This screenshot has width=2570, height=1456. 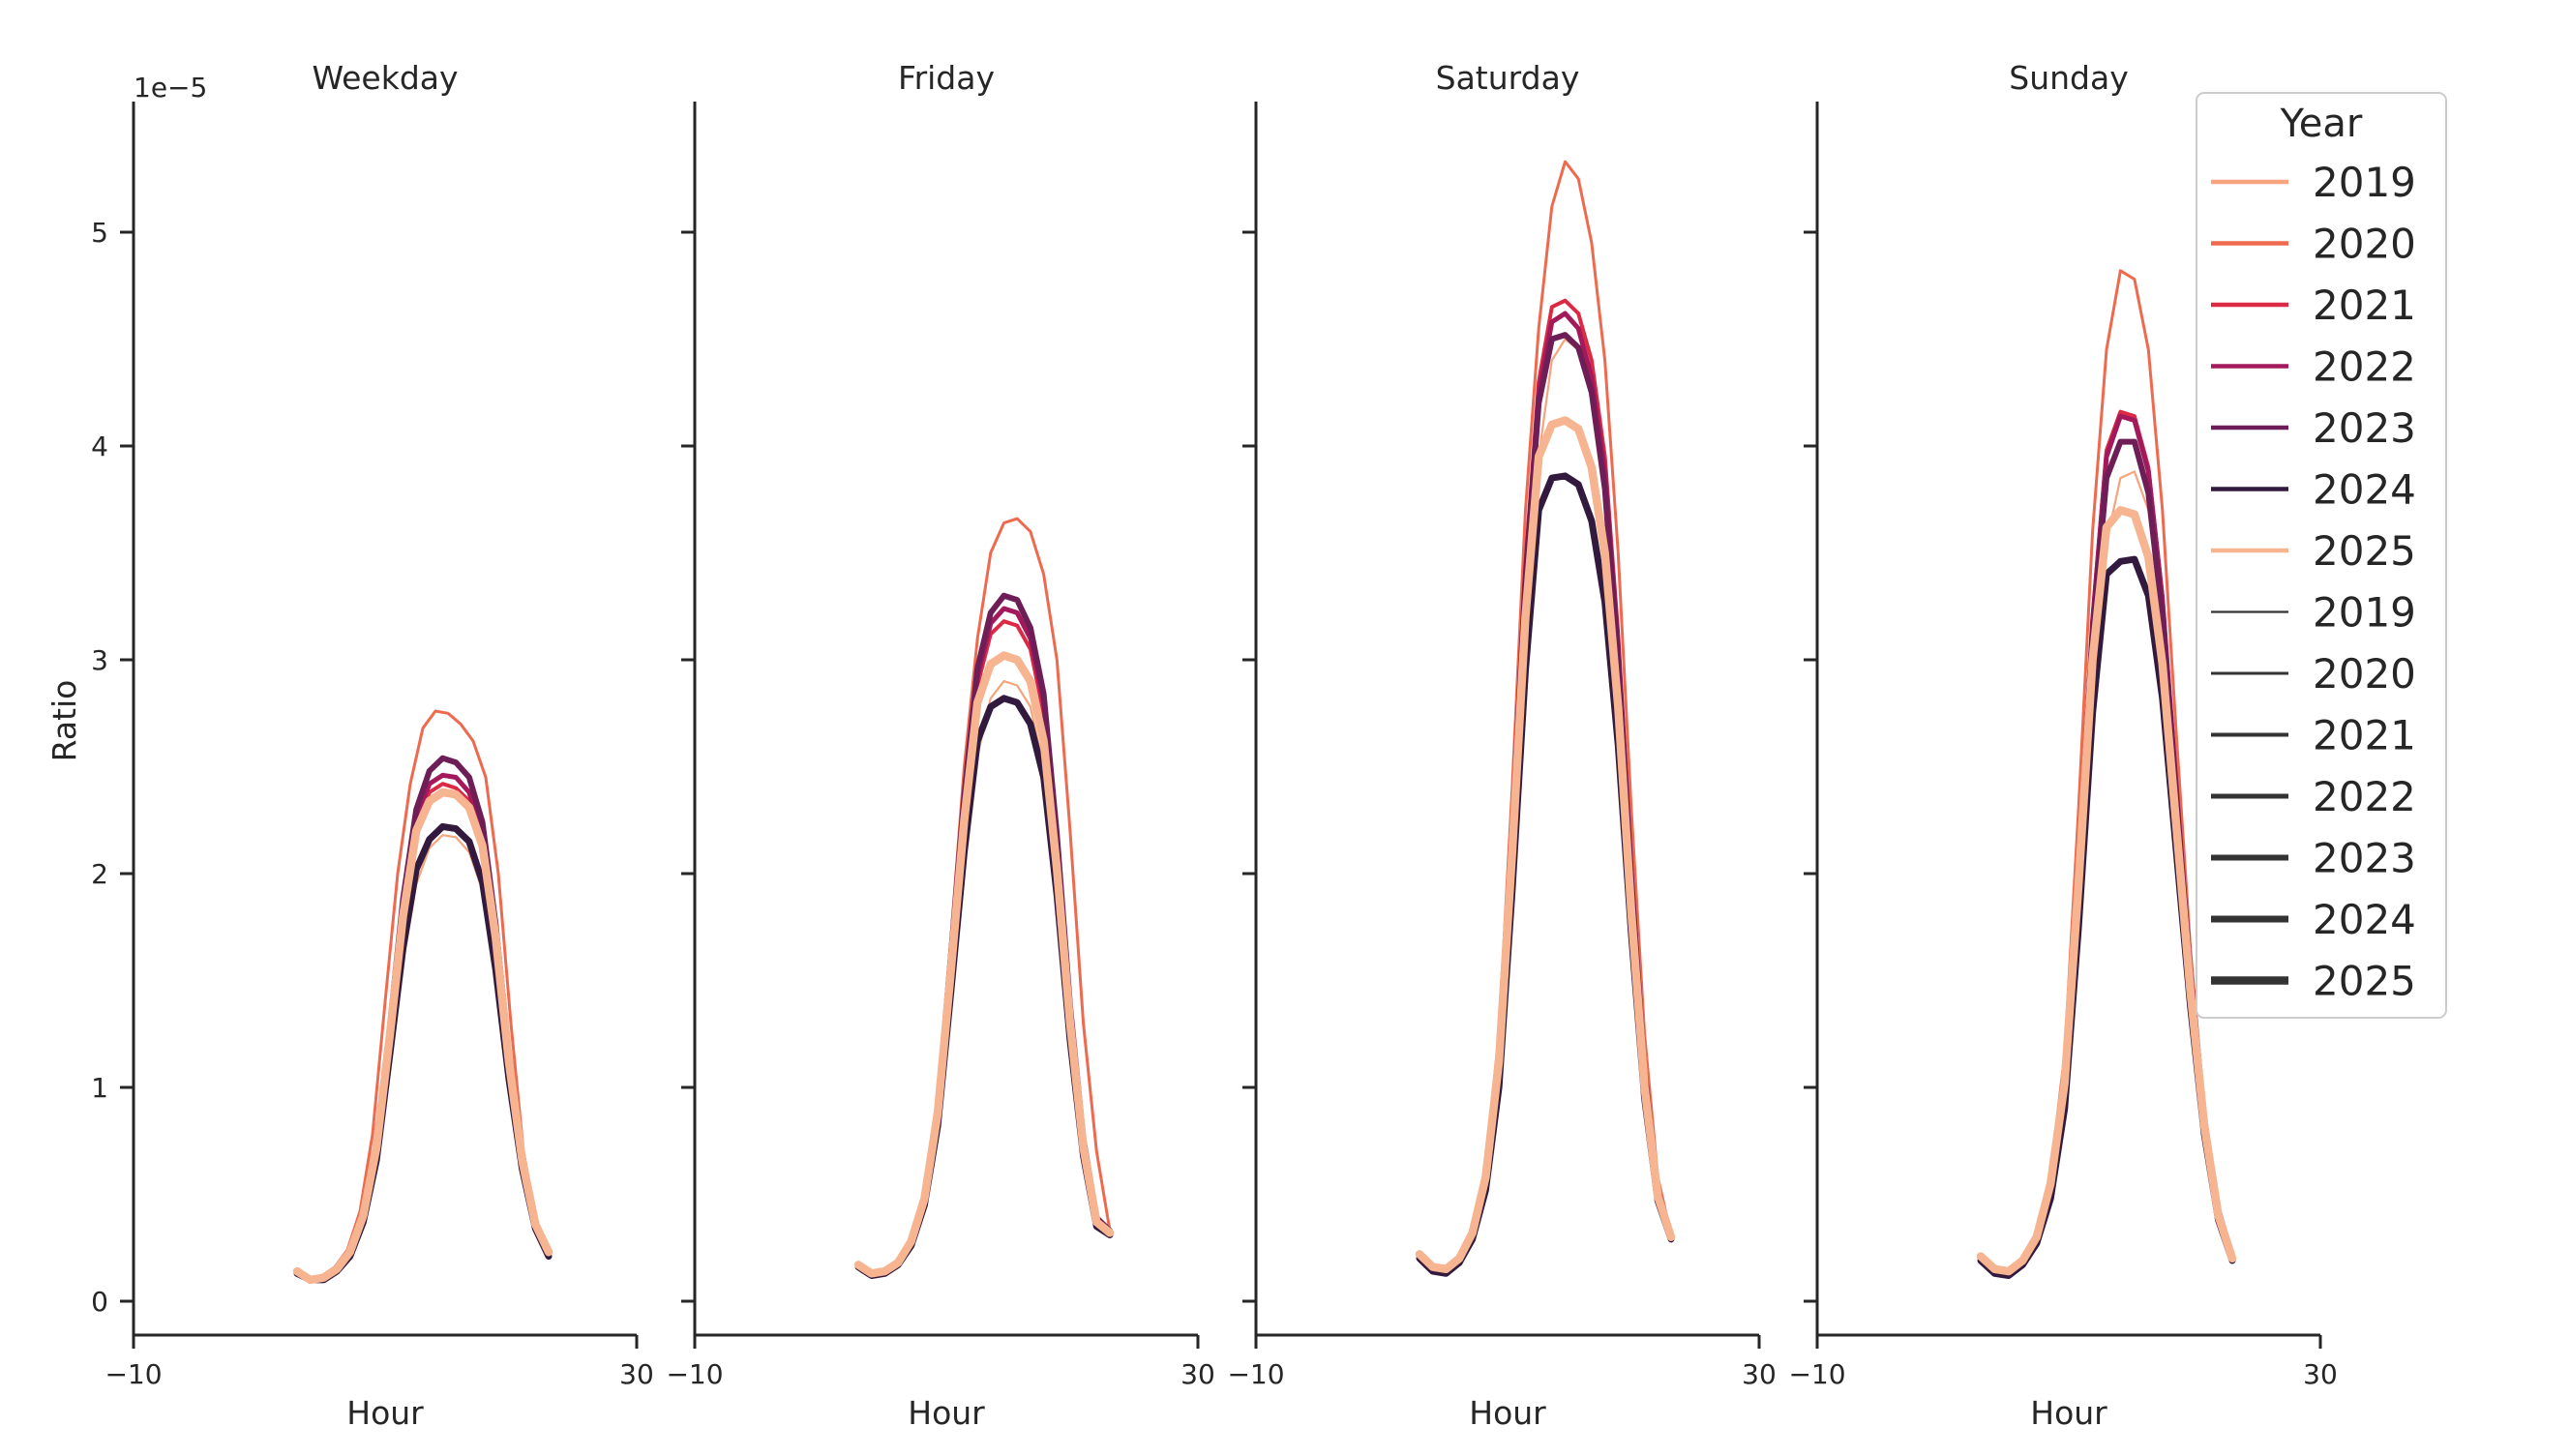 I want to click on series-line-weekday-2025, so click(x=423, y=1036).